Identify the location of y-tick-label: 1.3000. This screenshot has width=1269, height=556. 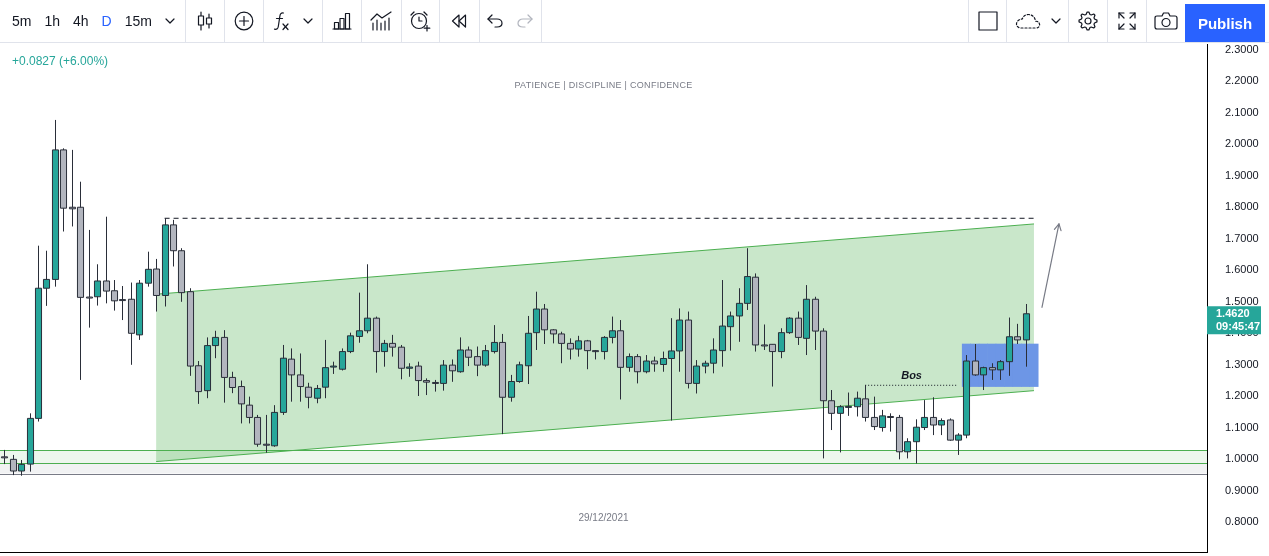
(1242, 363).